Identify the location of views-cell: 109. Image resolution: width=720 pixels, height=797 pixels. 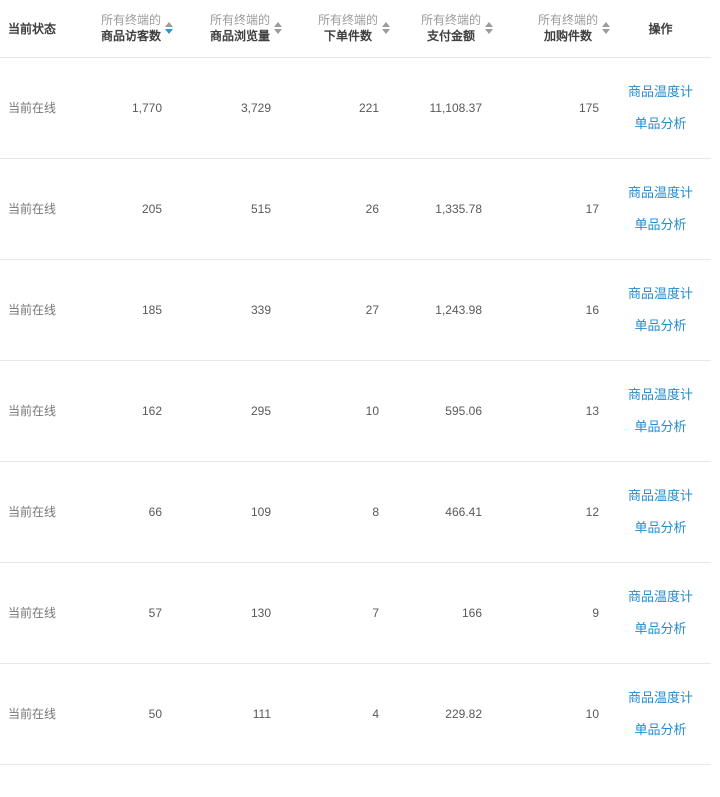
(227, 512).